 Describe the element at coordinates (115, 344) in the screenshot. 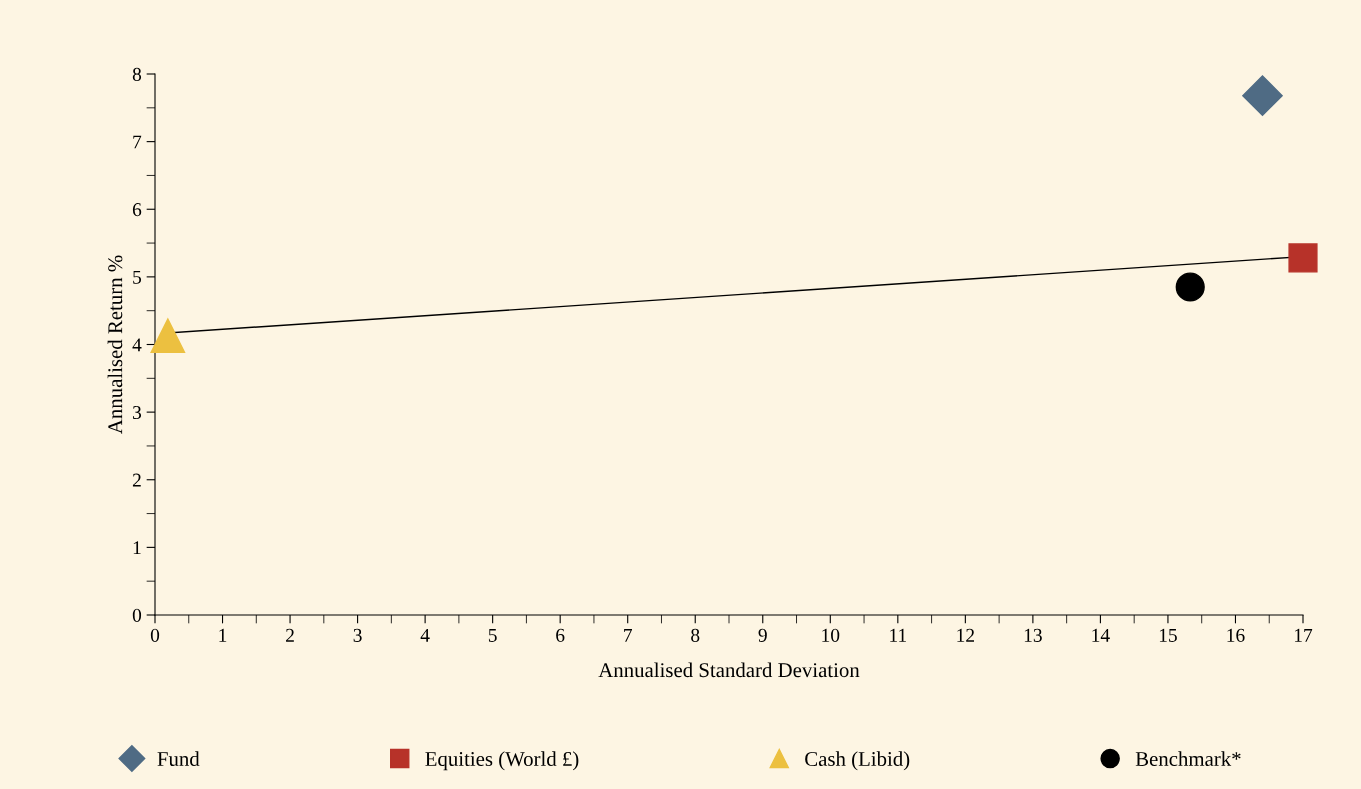

I see `y-axis-title: Annualised Return %` at that location.